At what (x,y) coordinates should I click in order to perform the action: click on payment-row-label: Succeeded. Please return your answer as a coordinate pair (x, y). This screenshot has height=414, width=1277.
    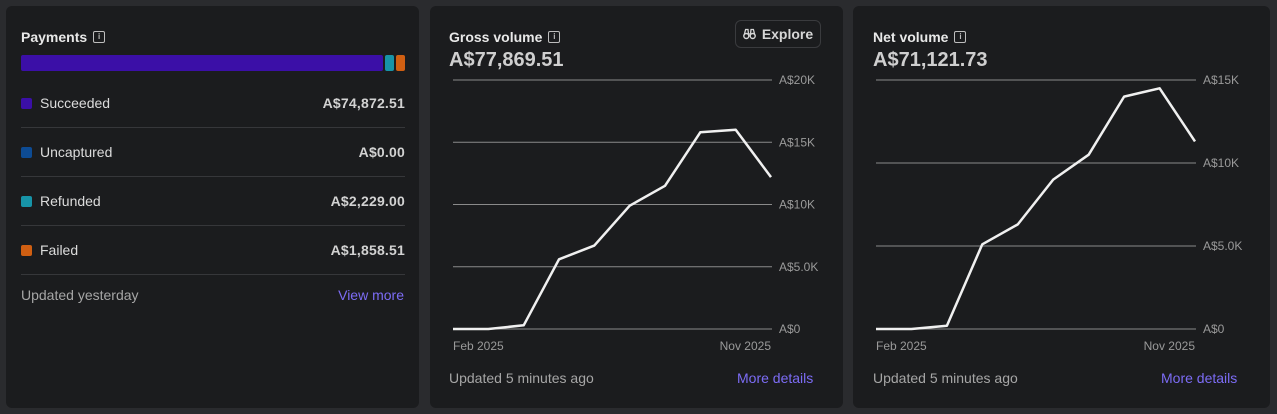
    Looking at the image, I should click on (75, 103).